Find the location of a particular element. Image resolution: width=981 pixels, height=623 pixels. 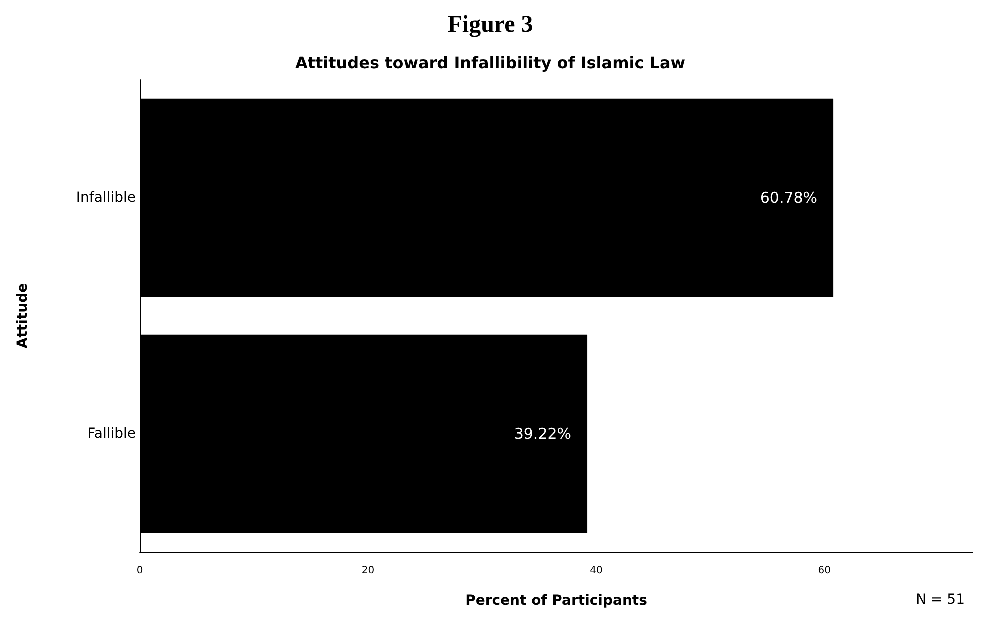

x-tick-label: 0 is located at coordinates (140, 571).